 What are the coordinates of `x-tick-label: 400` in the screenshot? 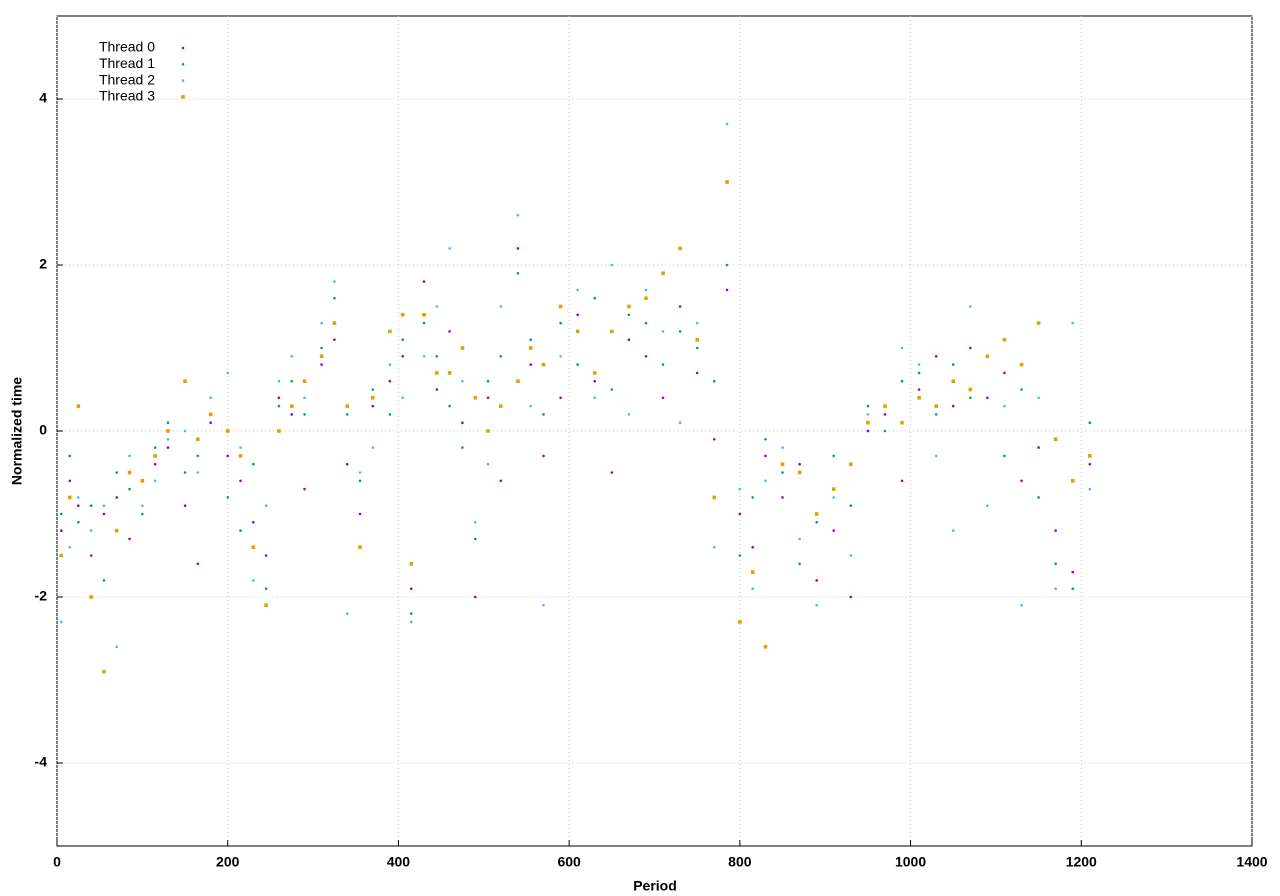 It's located at (399, 862).